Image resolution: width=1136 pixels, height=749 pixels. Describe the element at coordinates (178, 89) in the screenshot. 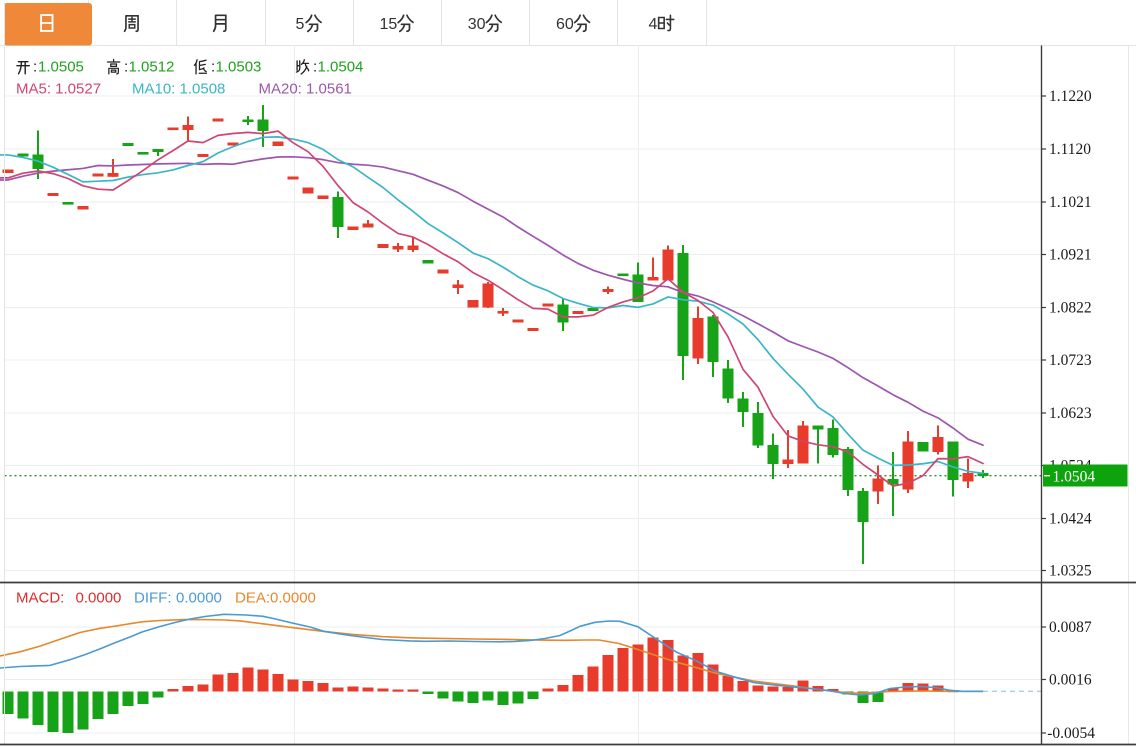

I see `svg-text: MA10: 1.0508` at that location.